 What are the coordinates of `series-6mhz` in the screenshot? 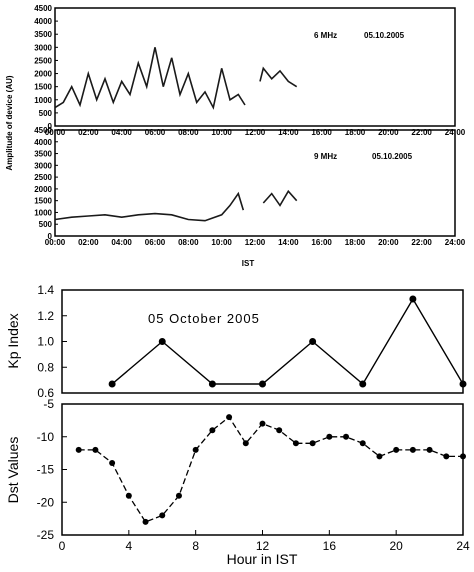 It's located at (176, 78).